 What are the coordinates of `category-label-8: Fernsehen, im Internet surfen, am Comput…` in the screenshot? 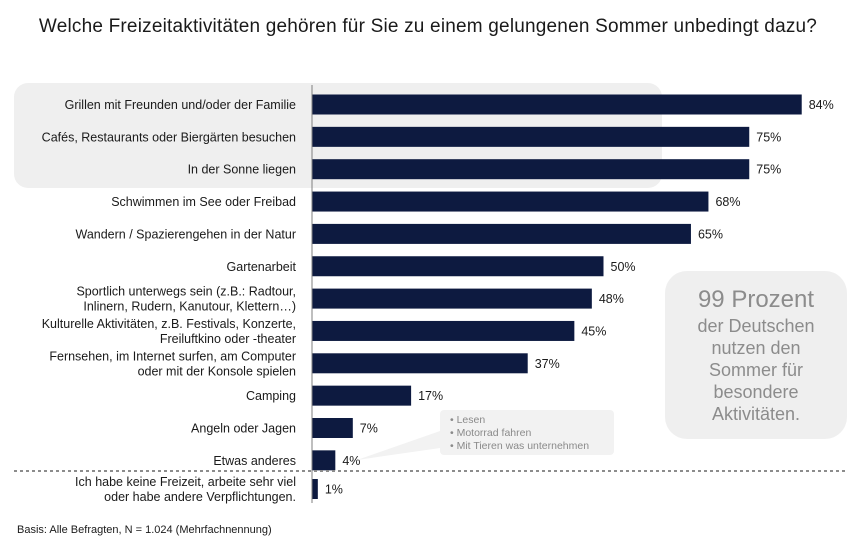 It's located at (172, 363).